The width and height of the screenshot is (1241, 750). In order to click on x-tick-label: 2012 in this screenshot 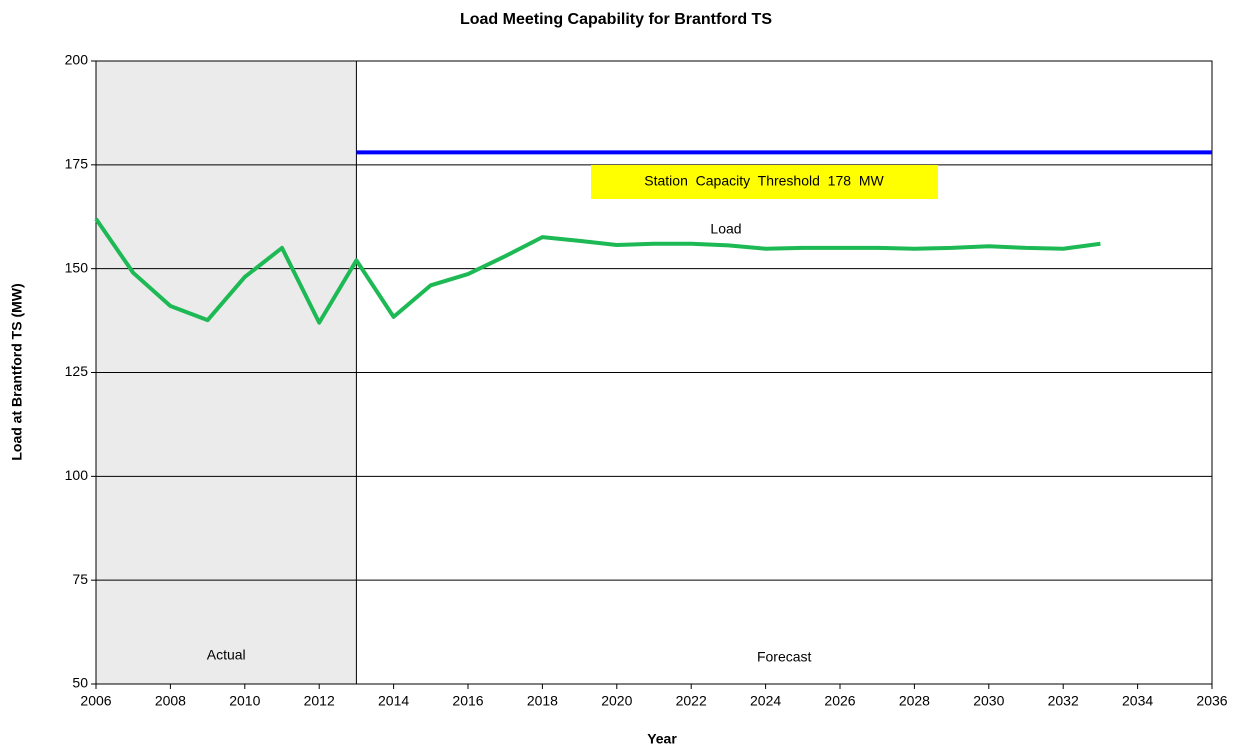, I will do `click(319, 701)`.